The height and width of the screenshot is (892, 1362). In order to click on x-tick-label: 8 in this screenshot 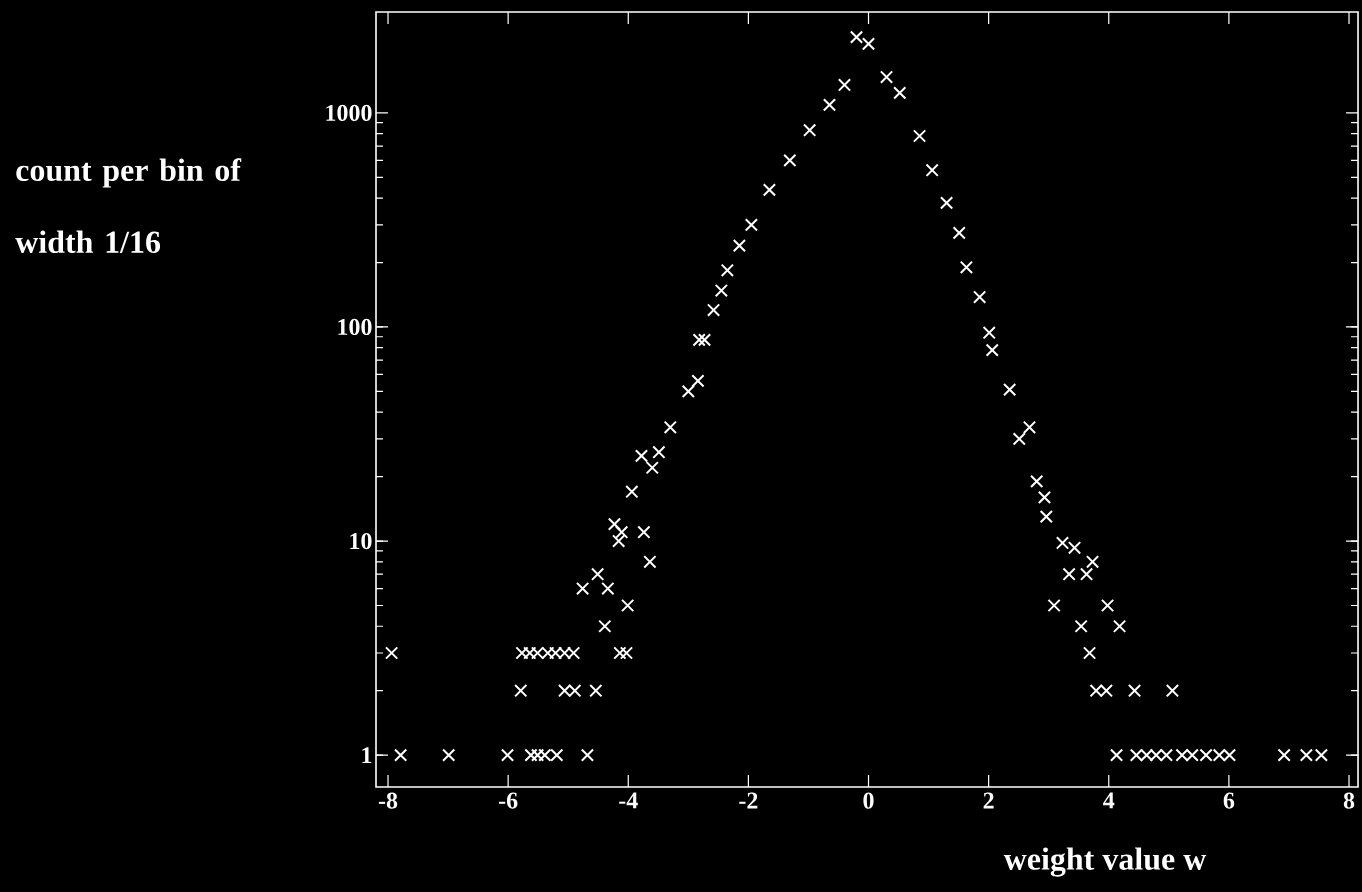, I will do `click(1349, 800)`.